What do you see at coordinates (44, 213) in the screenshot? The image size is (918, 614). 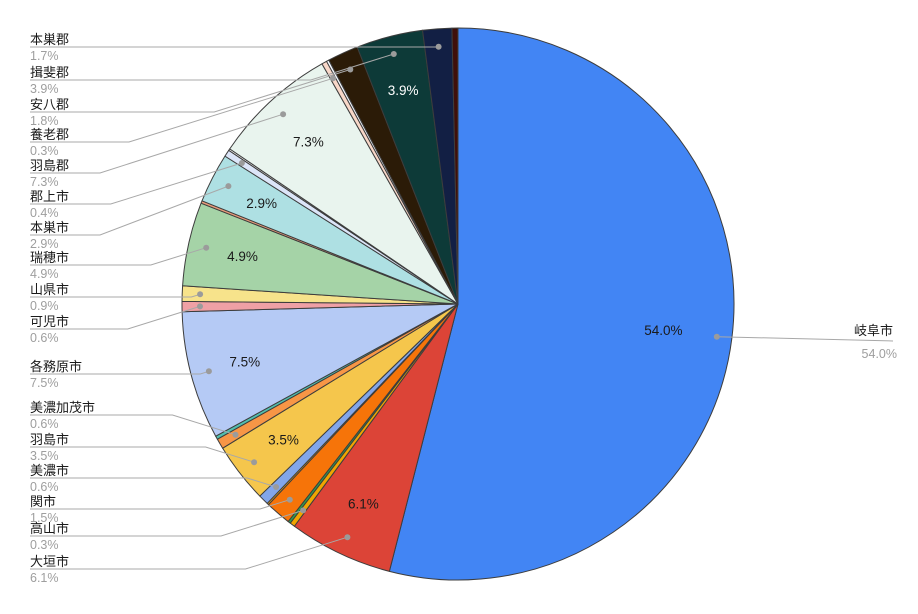 I see `slice-pct-16: 0.4%` at bounding box center [44, 213].